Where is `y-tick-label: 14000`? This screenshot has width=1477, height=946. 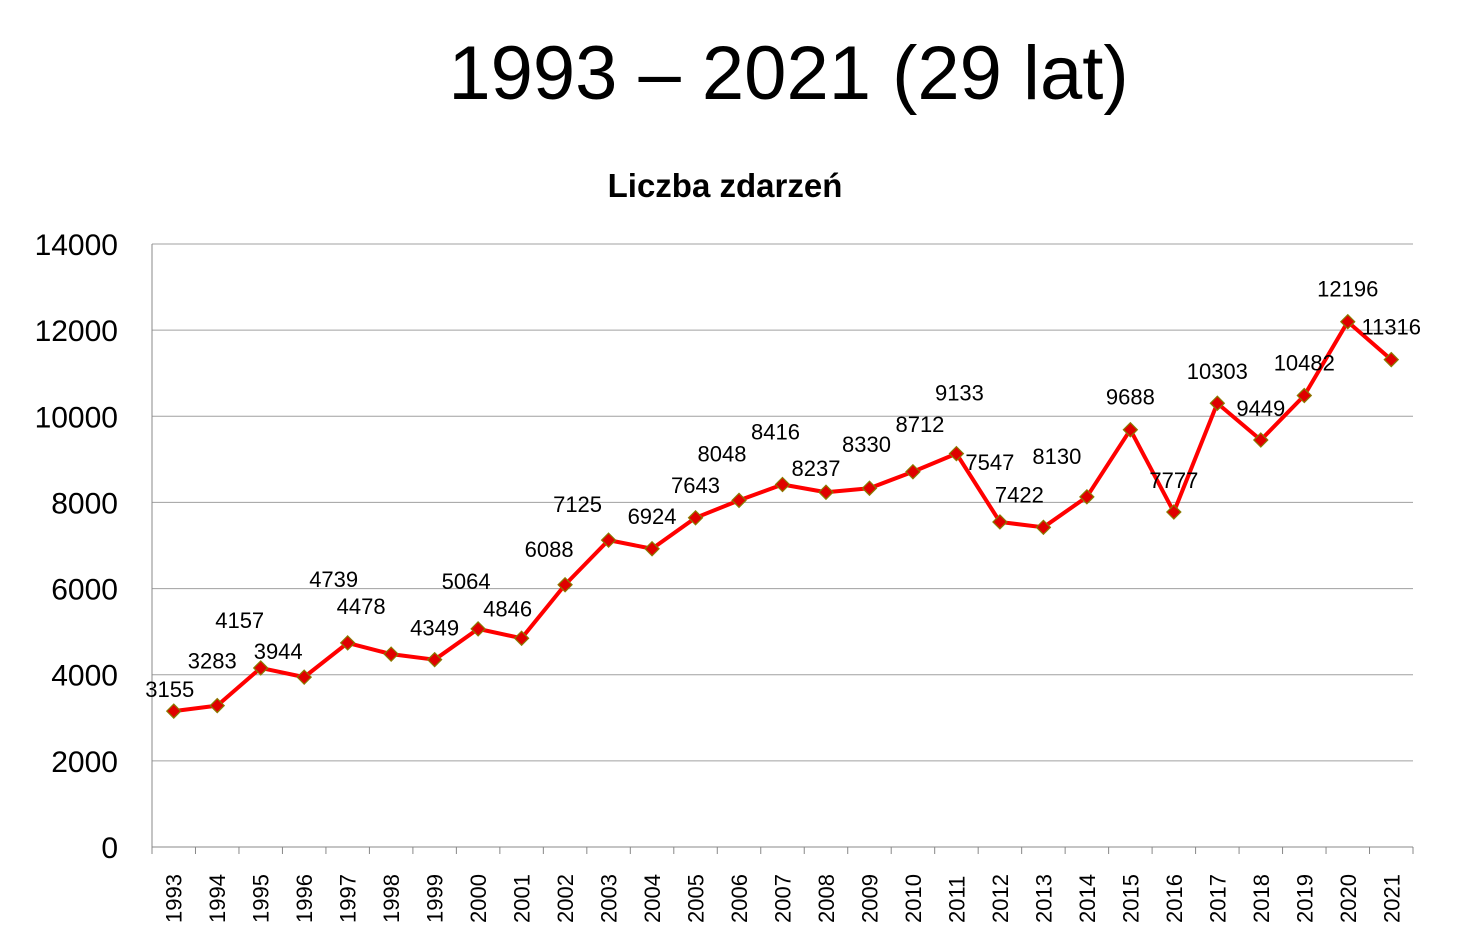 y-tick-label: 14000 is located at coordinates (76, 245).